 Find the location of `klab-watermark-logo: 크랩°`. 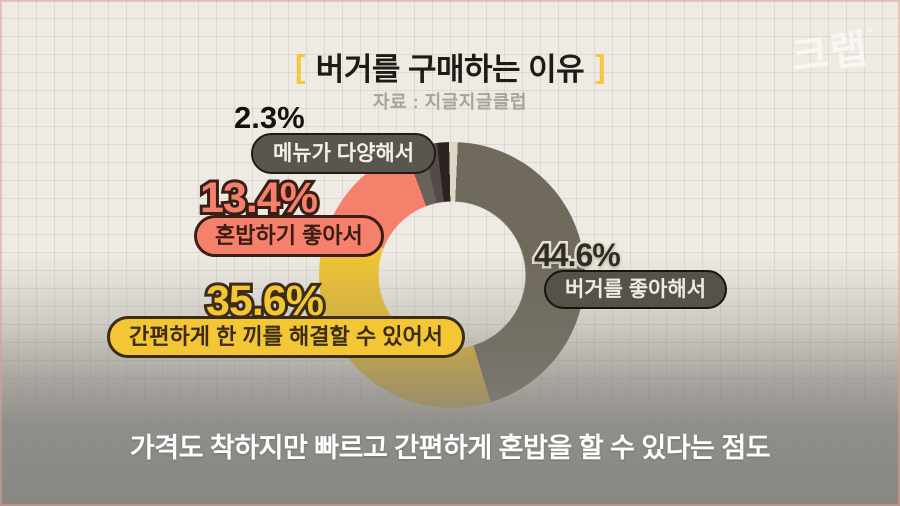

klab-watermark-logo: 크랩° is located at coordinates (833, 49).